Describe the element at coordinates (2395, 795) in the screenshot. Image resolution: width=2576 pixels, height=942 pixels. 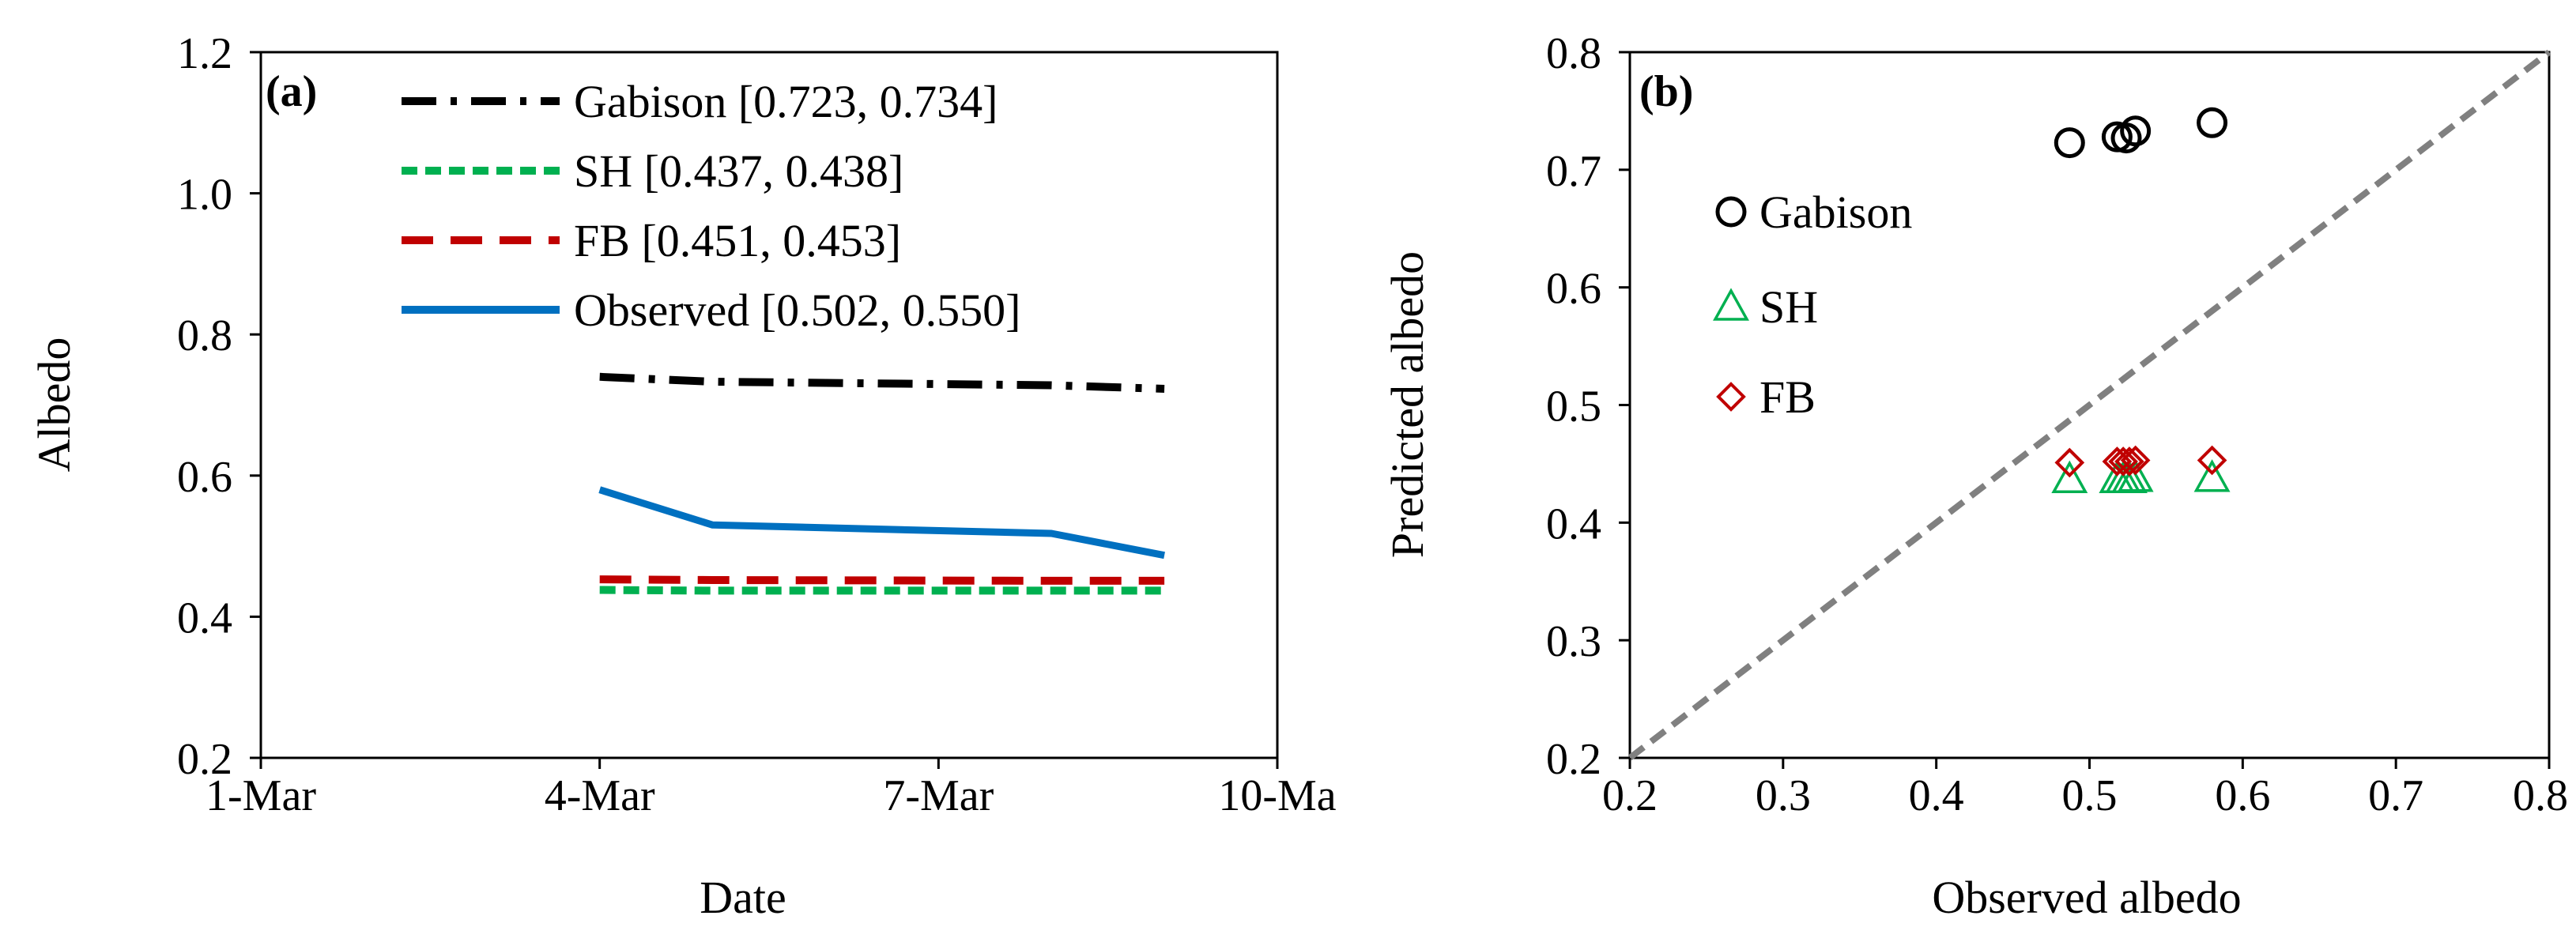
I see `x-tick-label: 0.7` at that location.